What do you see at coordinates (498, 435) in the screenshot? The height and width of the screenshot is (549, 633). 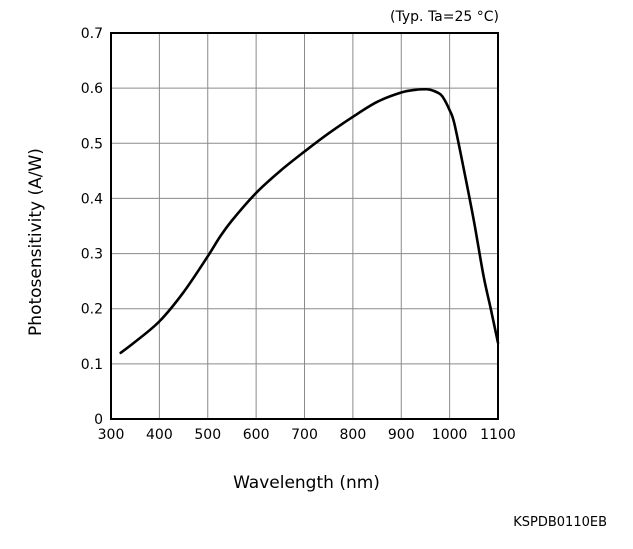 I see `x-tick-label: 1100` at bounding box center [498, 435].